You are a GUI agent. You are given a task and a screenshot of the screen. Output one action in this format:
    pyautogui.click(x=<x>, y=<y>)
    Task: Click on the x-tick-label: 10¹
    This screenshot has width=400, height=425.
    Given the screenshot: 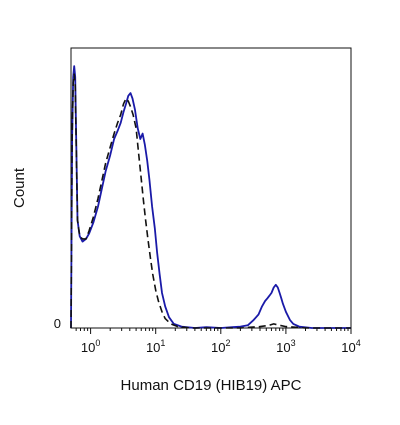 What is the action you would take?
    pyautogui.click(x=155, y=346)
    